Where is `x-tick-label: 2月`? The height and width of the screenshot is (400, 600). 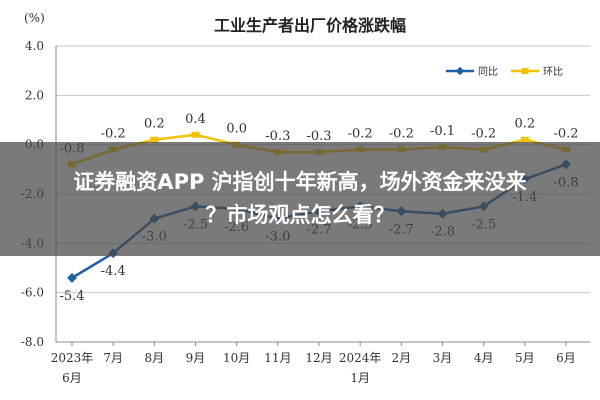 x-tick-label: 2月 is located at coordinates (402, 358).